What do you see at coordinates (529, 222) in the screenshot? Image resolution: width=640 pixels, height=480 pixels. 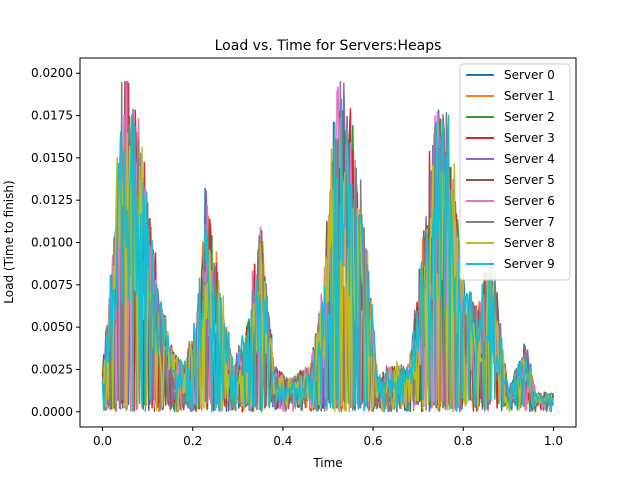 I see `legend-label: Server 7` at bounding box center [529, 222].